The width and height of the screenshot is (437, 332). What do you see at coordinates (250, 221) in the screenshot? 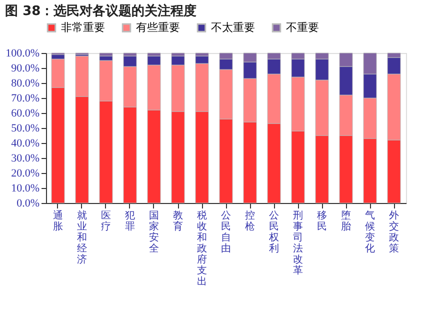
I see `x-tick-label: 控枪` at bounding box center [250, 221].